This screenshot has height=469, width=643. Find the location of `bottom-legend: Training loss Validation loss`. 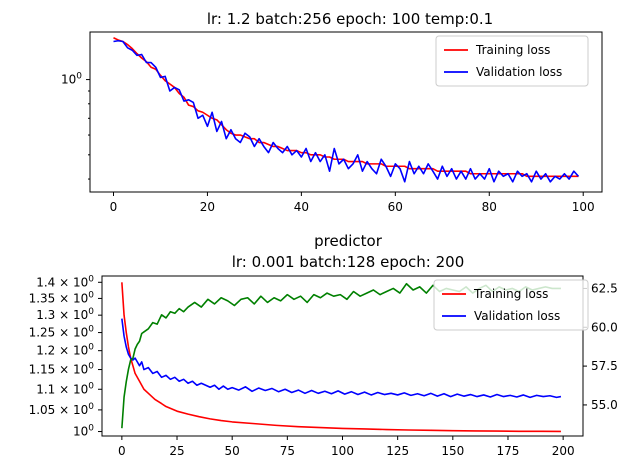

bottom-legend: Training loss Validation loss is located at coordinates (511, 305).